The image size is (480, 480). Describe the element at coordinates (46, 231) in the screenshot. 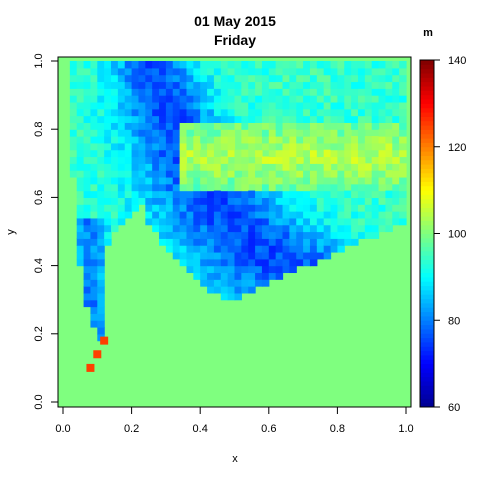

I see `y-axis: 0.00.20.40.60.81.0` at that location.